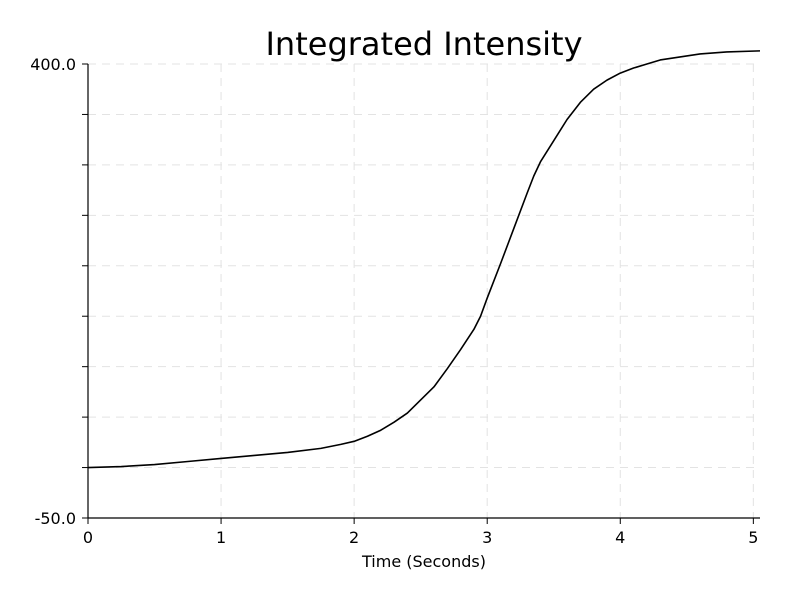  What do you see at coordinates (753, 537) in the screenshot?
I see `x-tick-label: 5` at bounding box center [753, 537].